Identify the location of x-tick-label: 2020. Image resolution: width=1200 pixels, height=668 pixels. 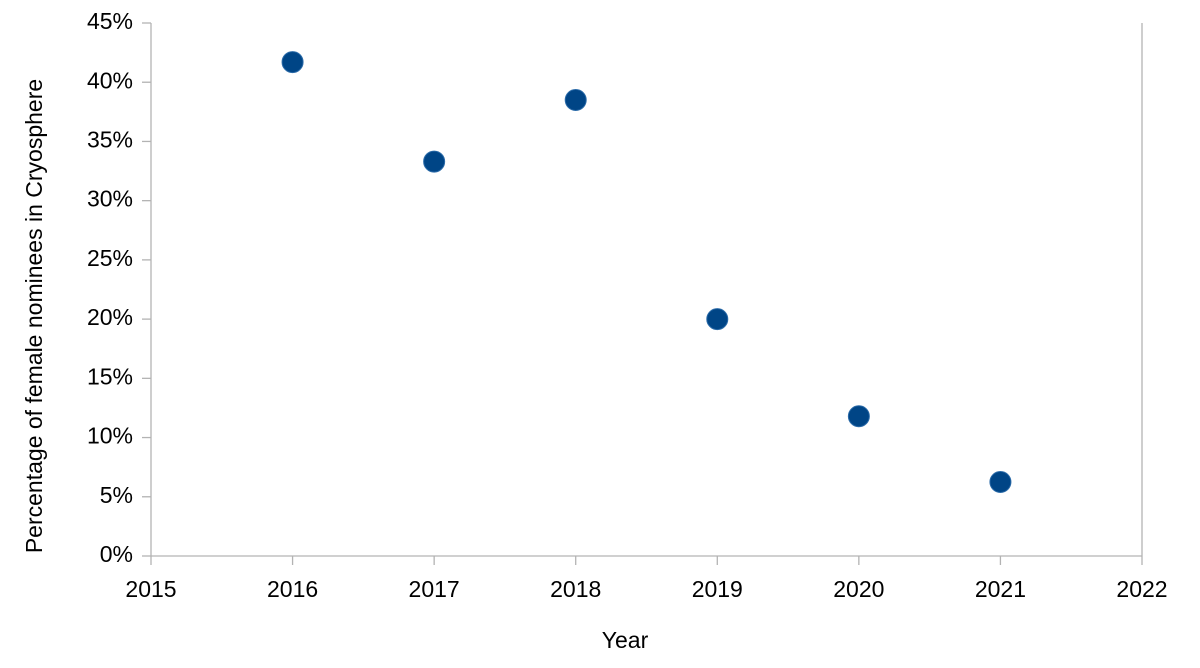
(858, 589).